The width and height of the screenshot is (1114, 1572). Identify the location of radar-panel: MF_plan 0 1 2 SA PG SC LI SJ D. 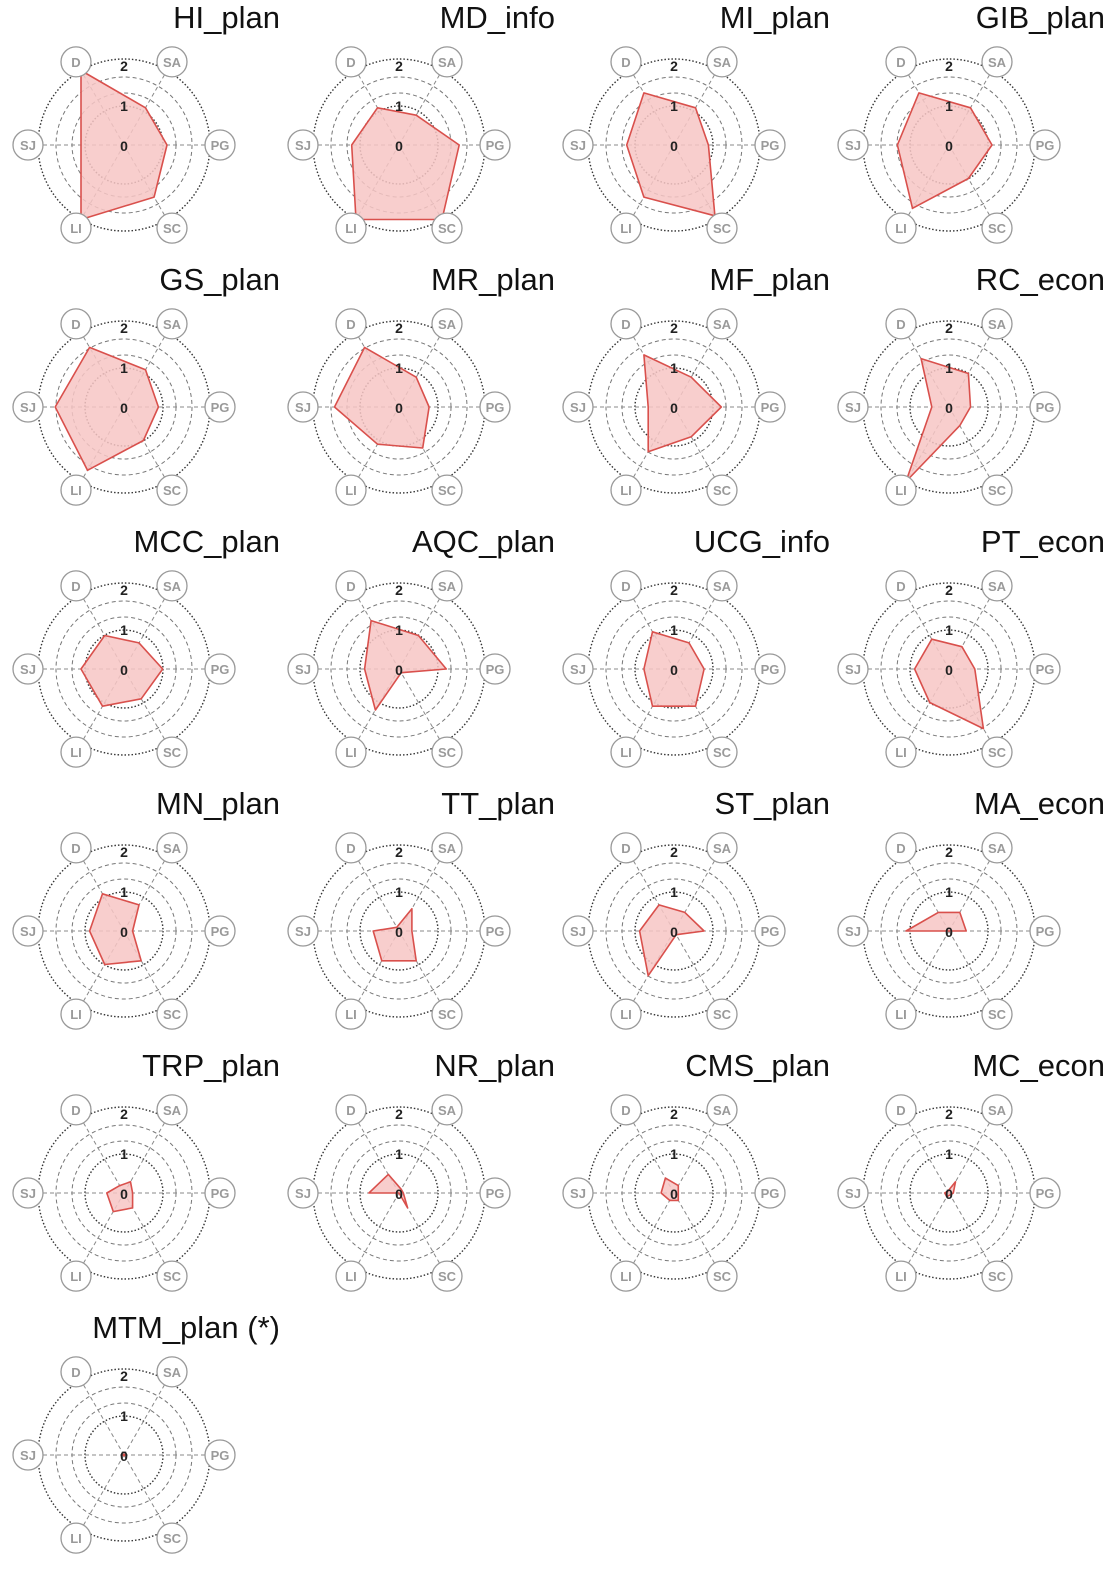
(696, 393).